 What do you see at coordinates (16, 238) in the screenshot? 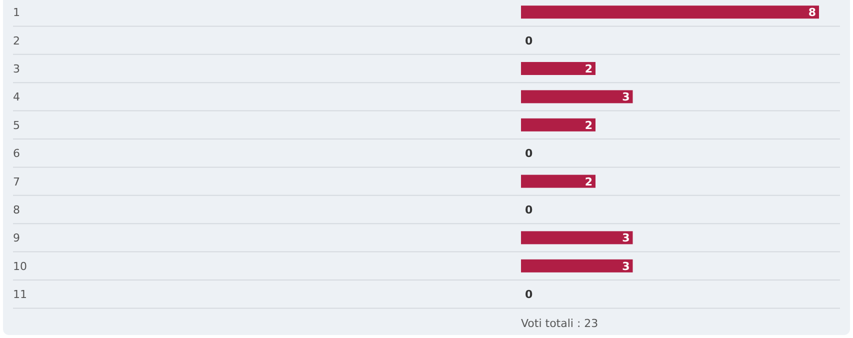
I see `y-tick-label: 9` at bounding box center [16, 238].